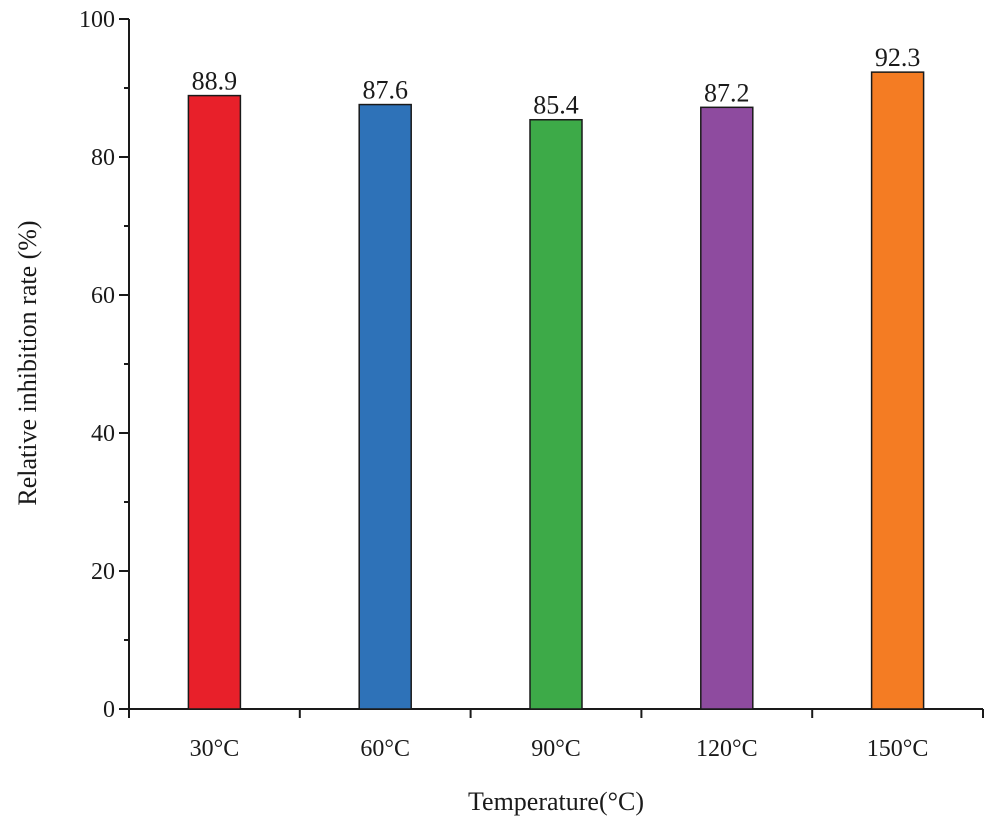 The image size is (991, 822). I want to click on x-tick-label: 120°C, so click(727, 749).